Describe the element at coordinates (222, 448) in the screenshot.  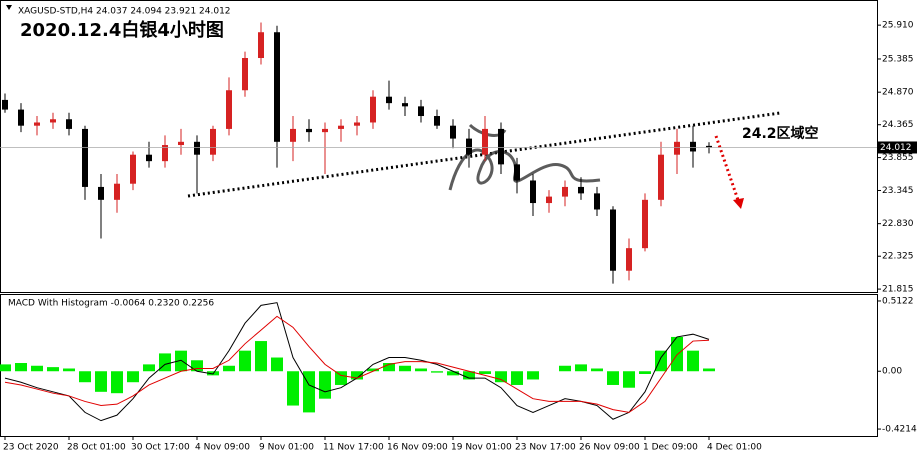
I see `x-tick-label: 4 Nov 09:00` at that location.